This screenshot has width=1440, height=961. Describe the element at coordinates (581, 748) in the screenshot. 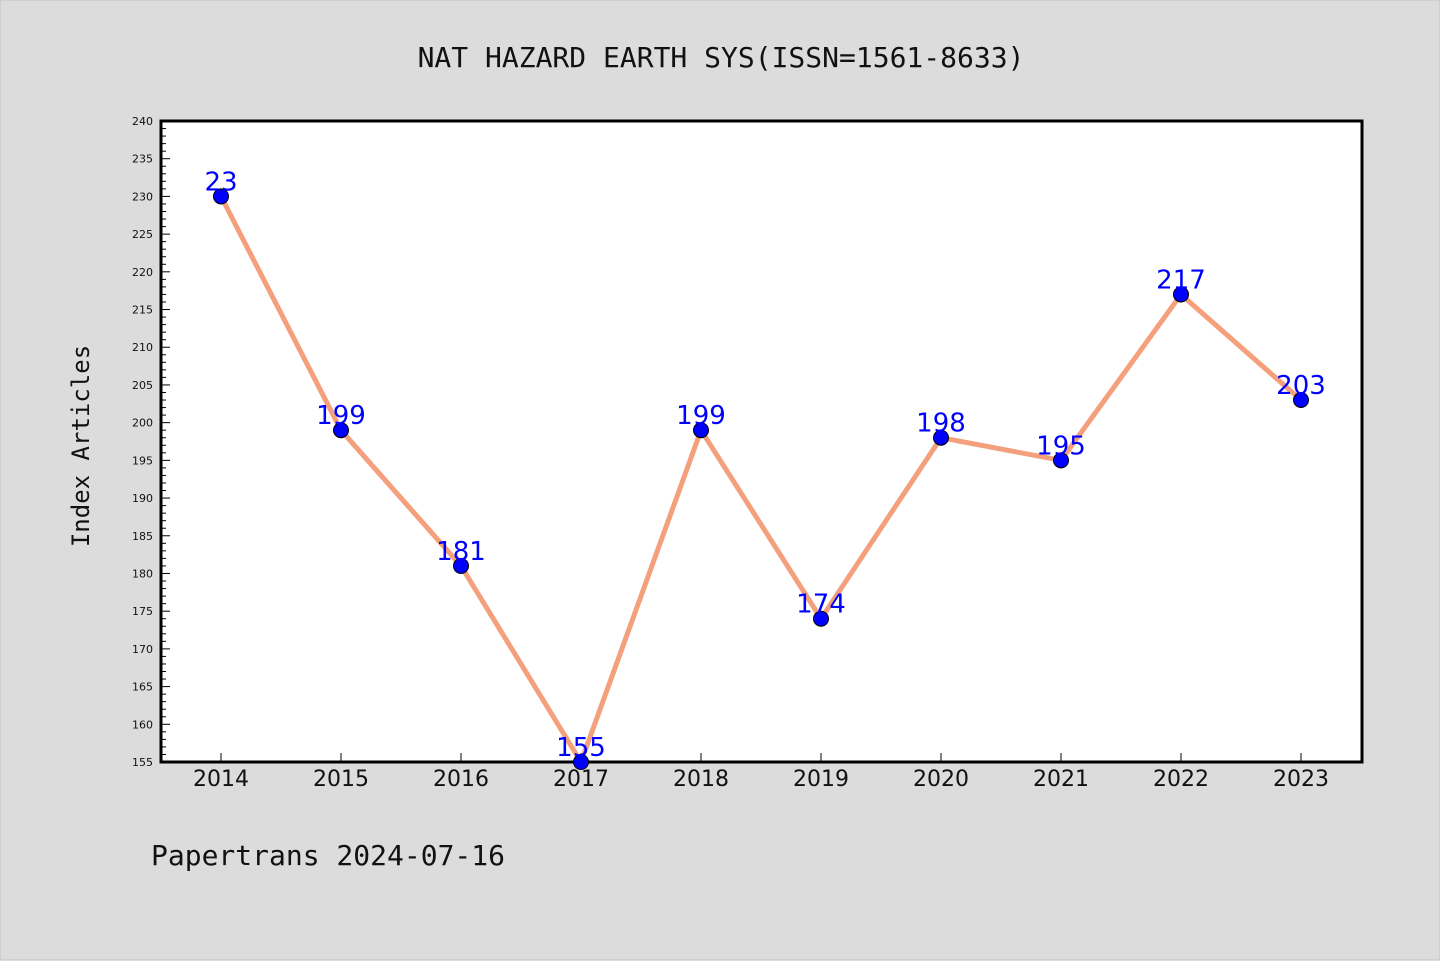

I see `data-label: 155` at that location.